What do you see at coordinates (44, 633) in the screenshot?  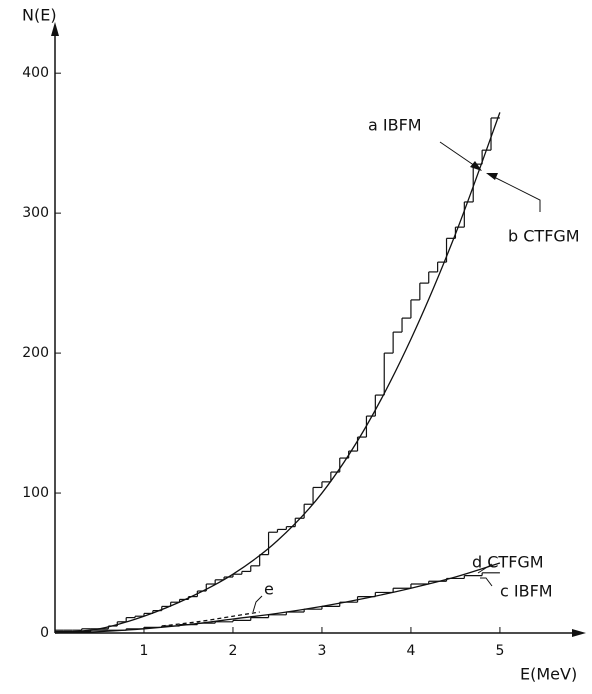 I see `y-tick-label: 0` at bounding box center [44, 633].